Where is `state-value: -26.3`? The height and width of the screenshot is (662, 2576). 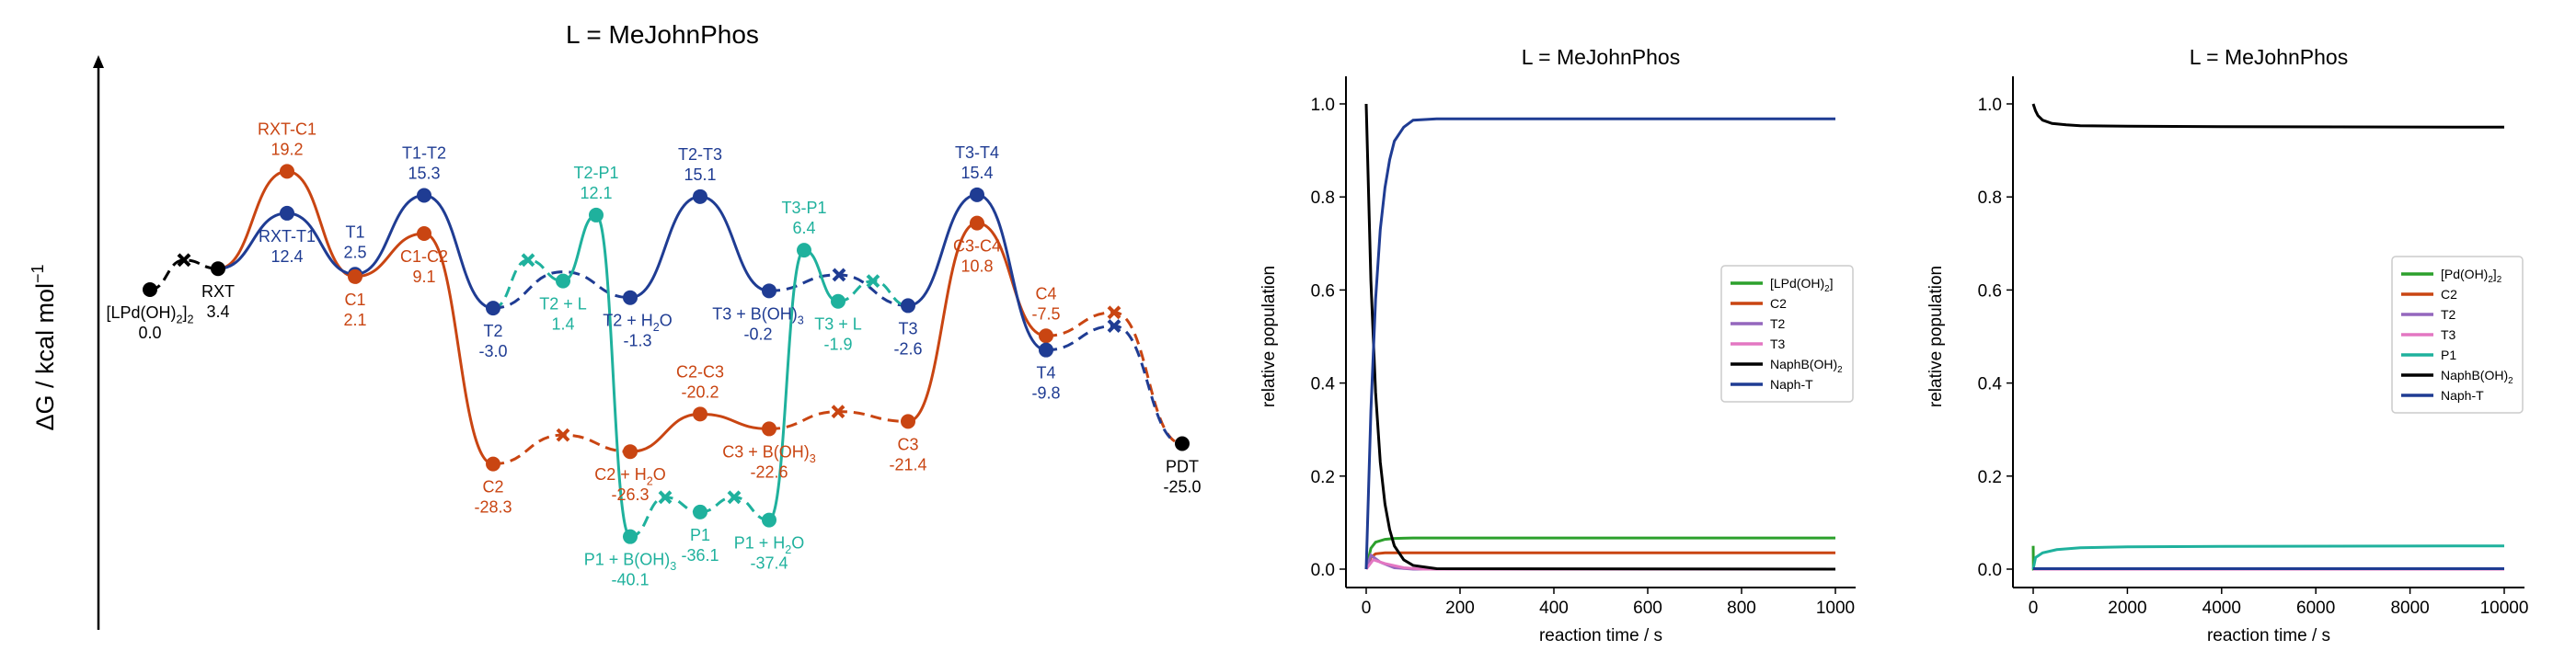 state-value: -26.3 is located at coordinates (630, 494).